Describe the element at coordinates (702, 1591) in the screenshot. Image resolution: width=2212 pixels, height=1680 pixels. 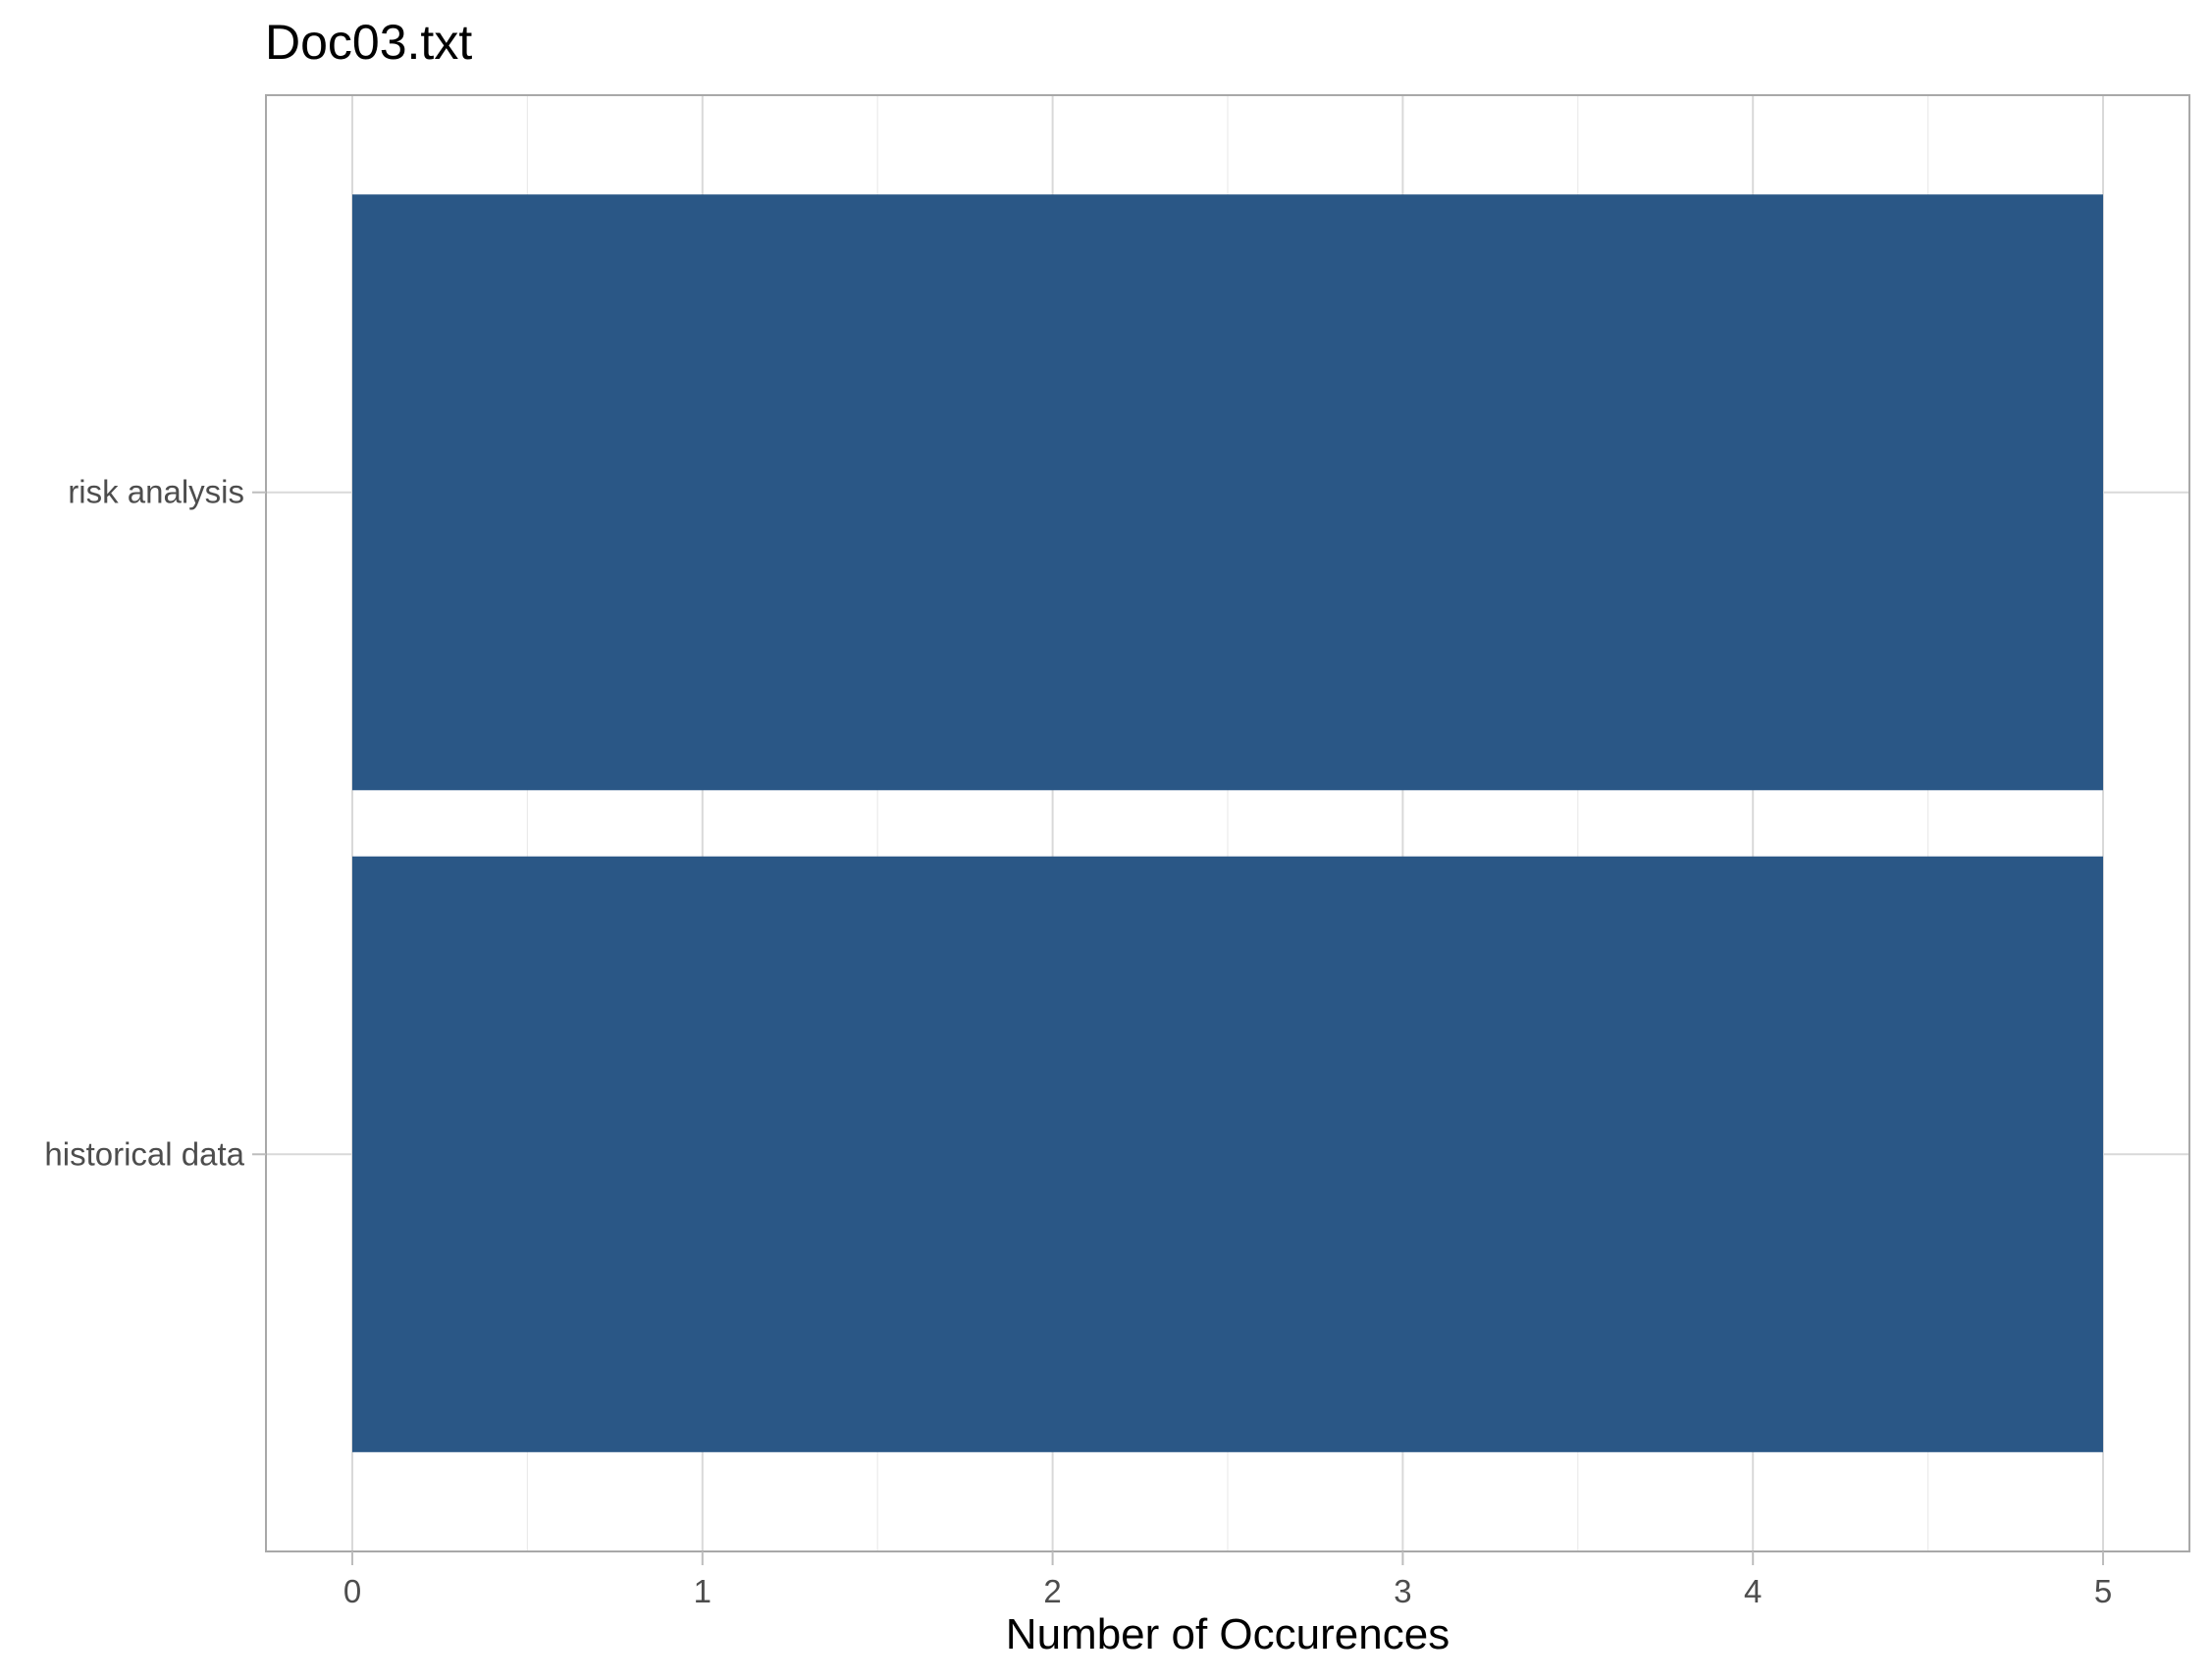
I see `x-tick-label: 1` at that location.